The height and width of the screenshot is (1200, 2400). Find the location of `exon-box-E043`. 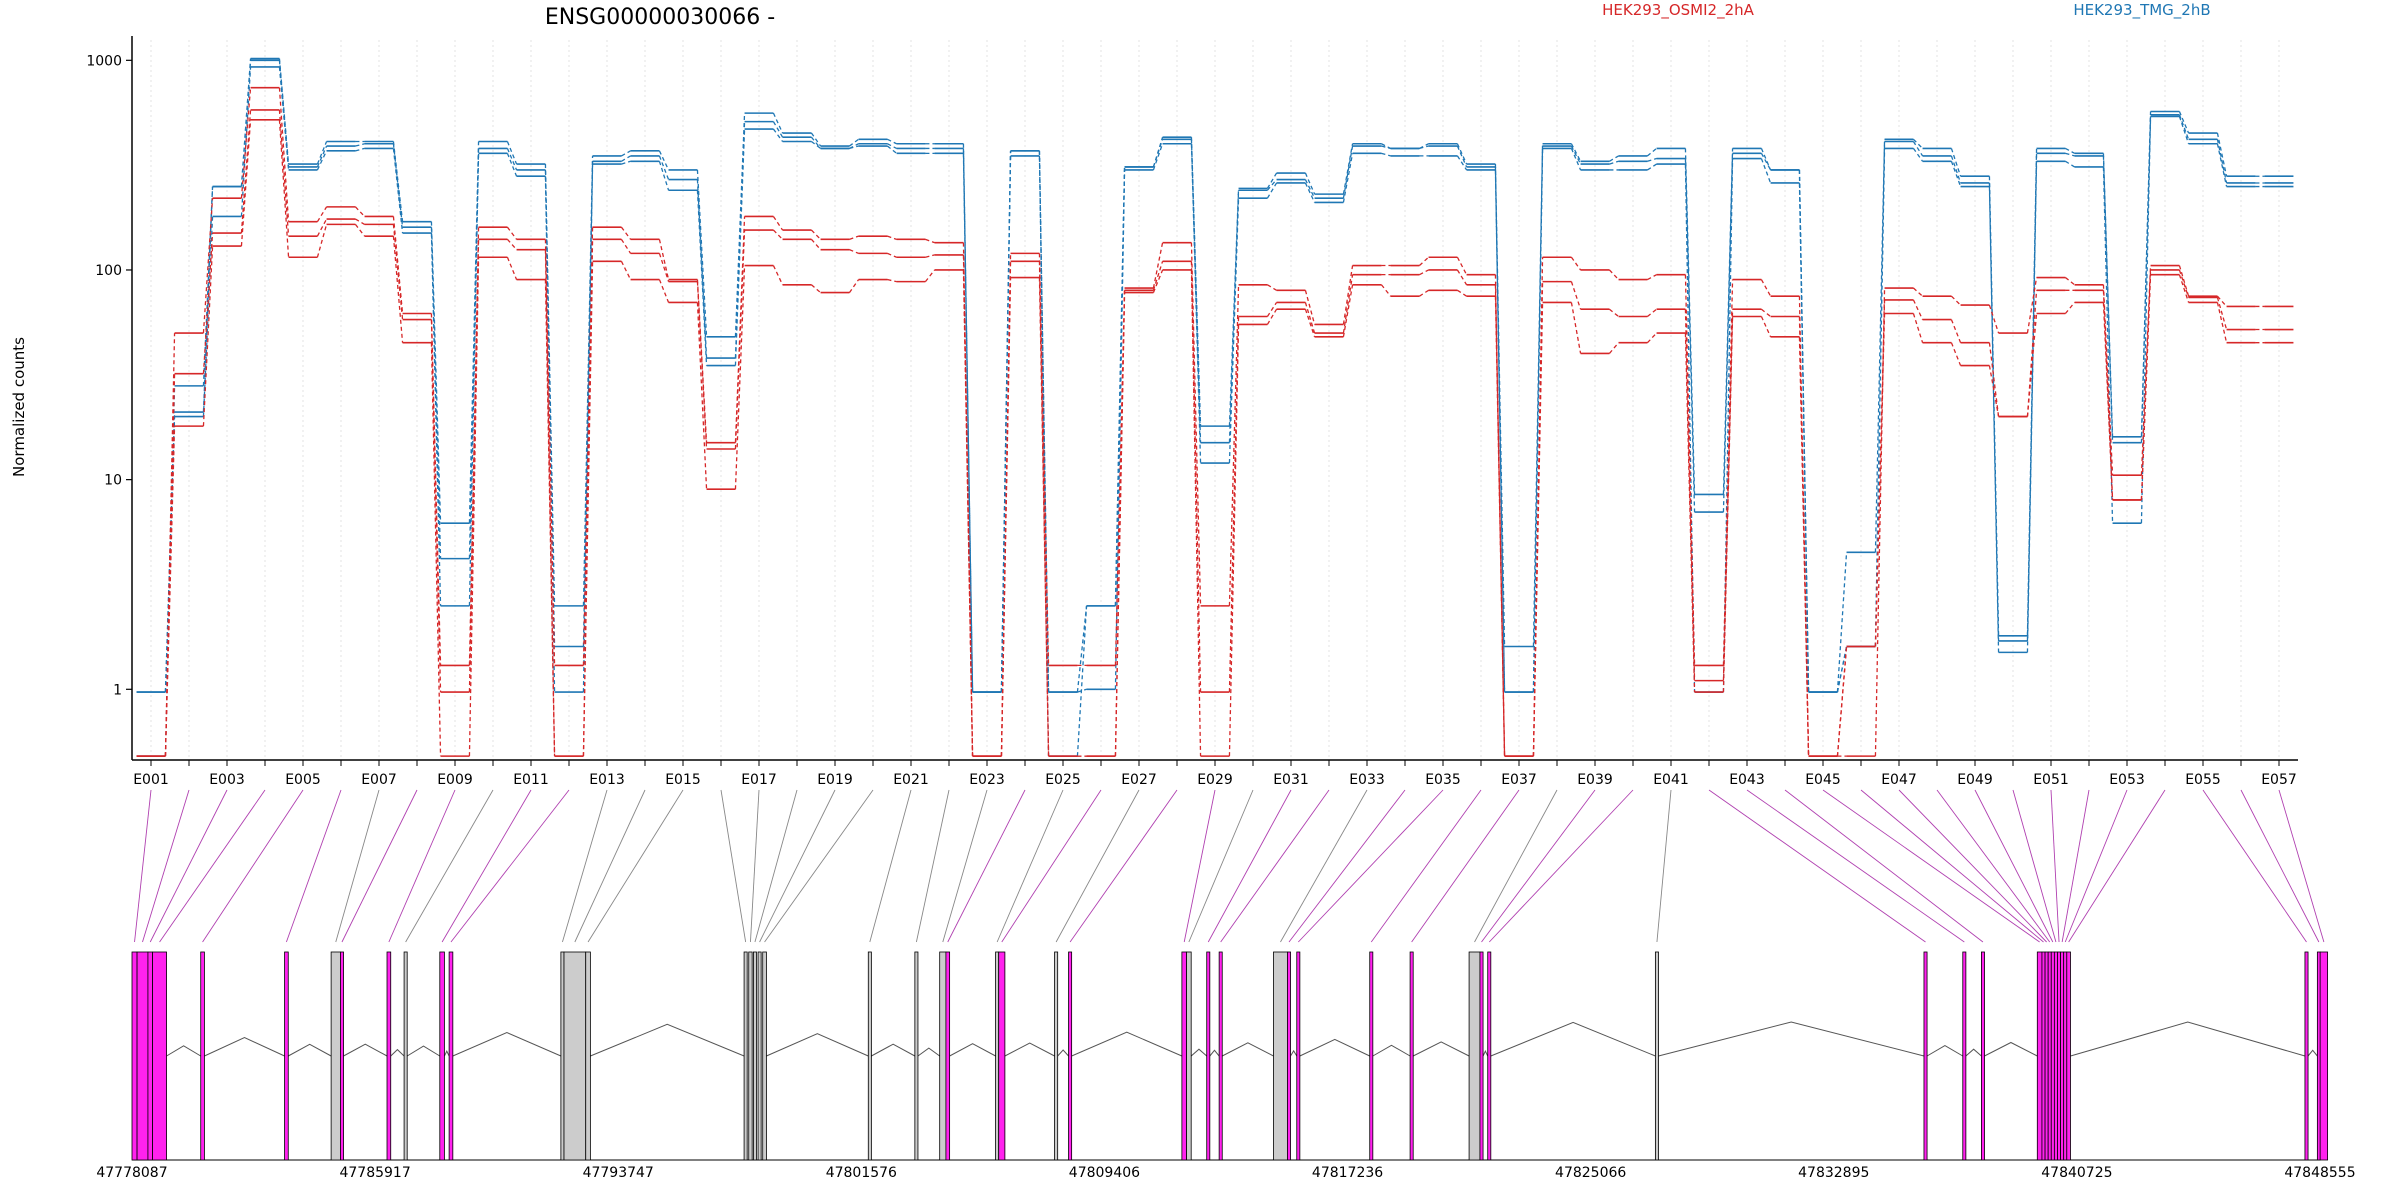

exon-box-E043 is located at coordinates (1964, 1056).